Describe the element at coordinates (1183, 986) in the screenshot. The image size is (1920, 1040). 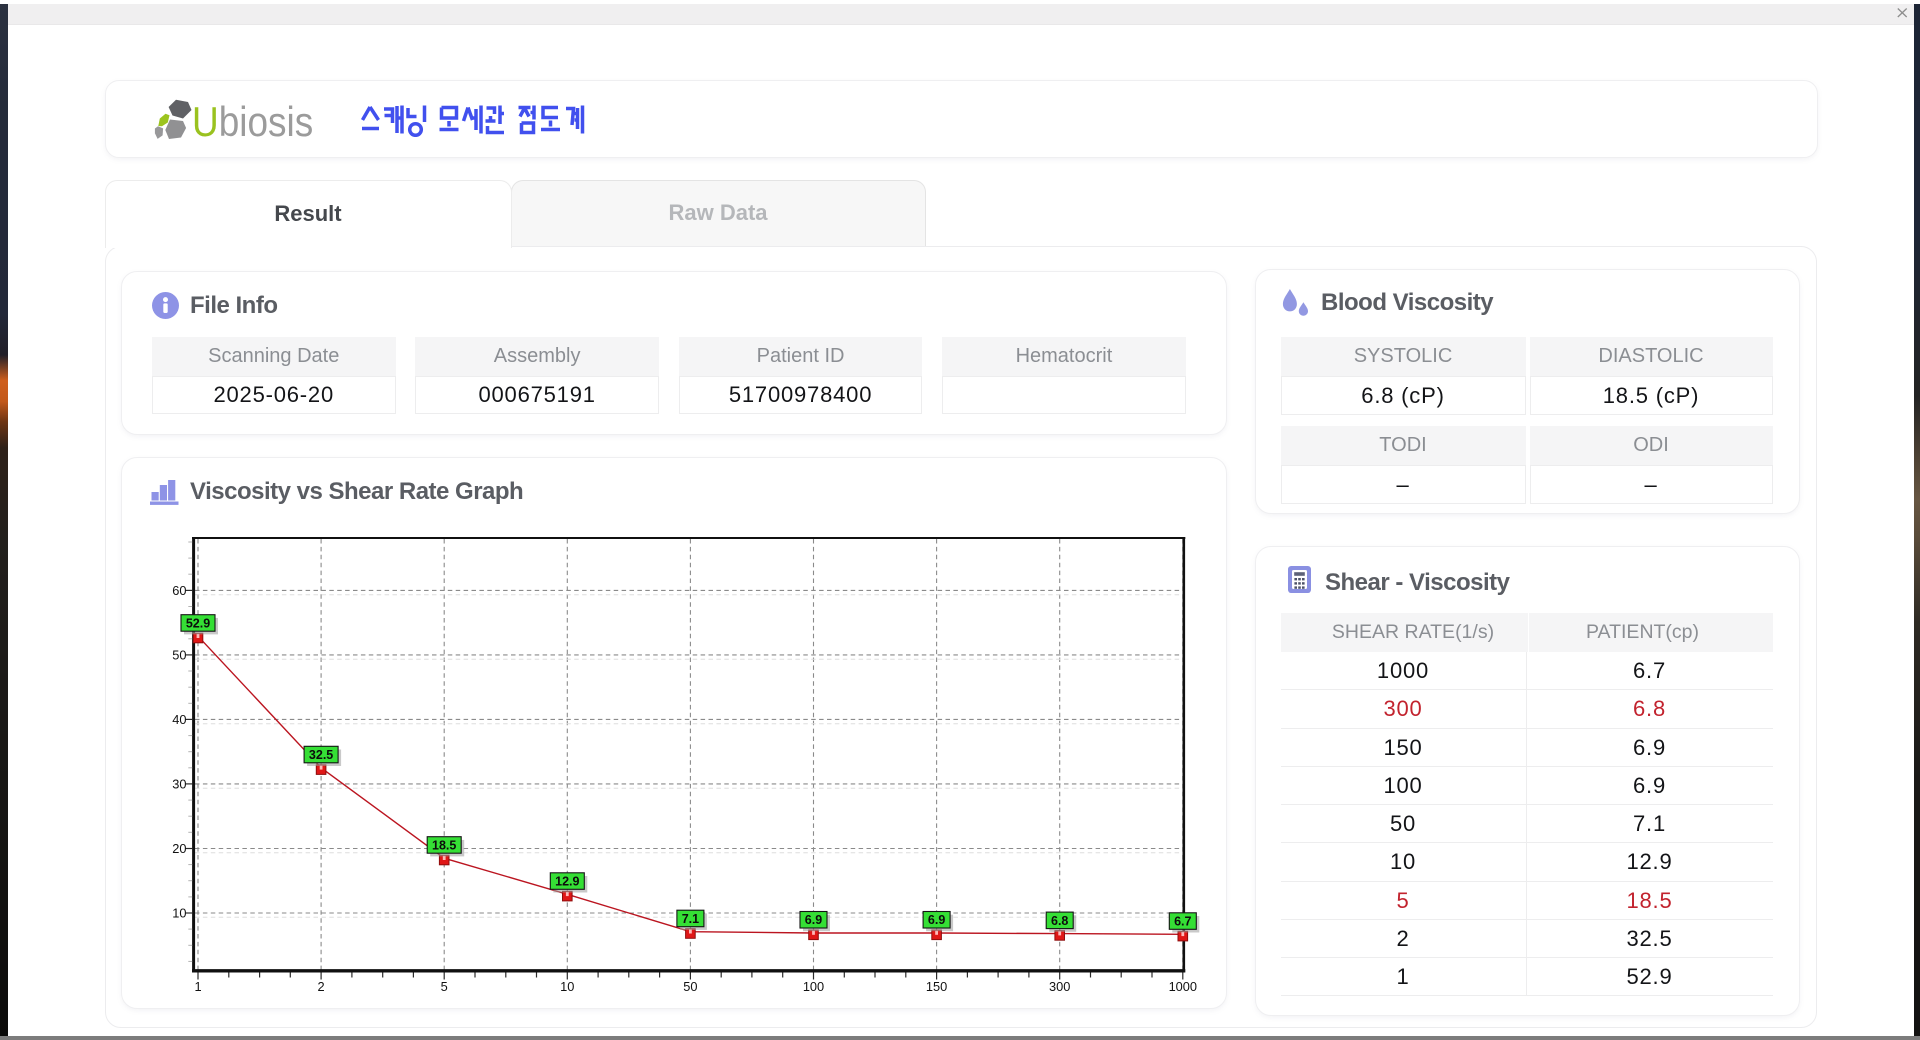
I see `svg-text: 1000` at that location.